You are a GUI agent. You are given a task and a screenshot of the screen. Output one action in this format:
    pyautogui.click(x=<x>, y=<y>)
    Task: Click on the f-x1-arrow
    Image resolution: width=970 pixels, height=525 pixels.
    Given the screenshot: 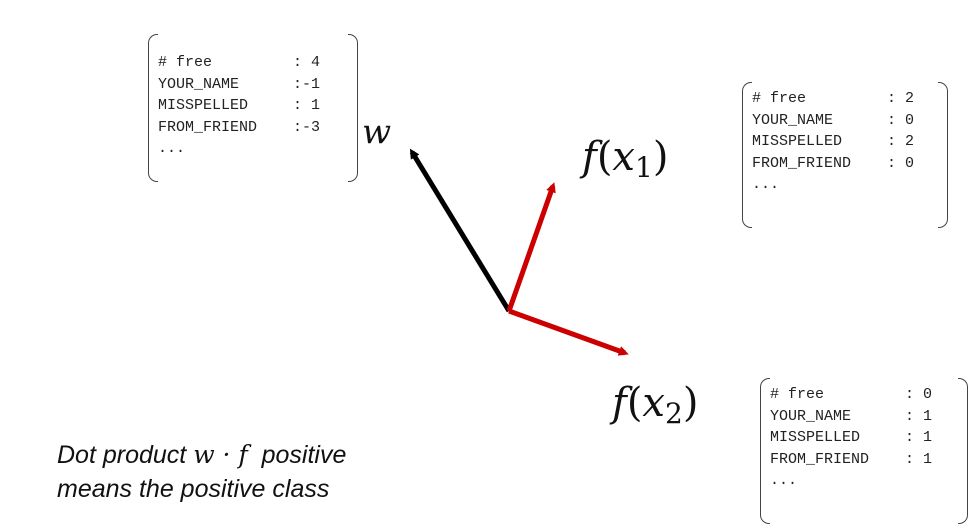 What is the action you would take?
    pyautogui.click(x=531, y=247)
    